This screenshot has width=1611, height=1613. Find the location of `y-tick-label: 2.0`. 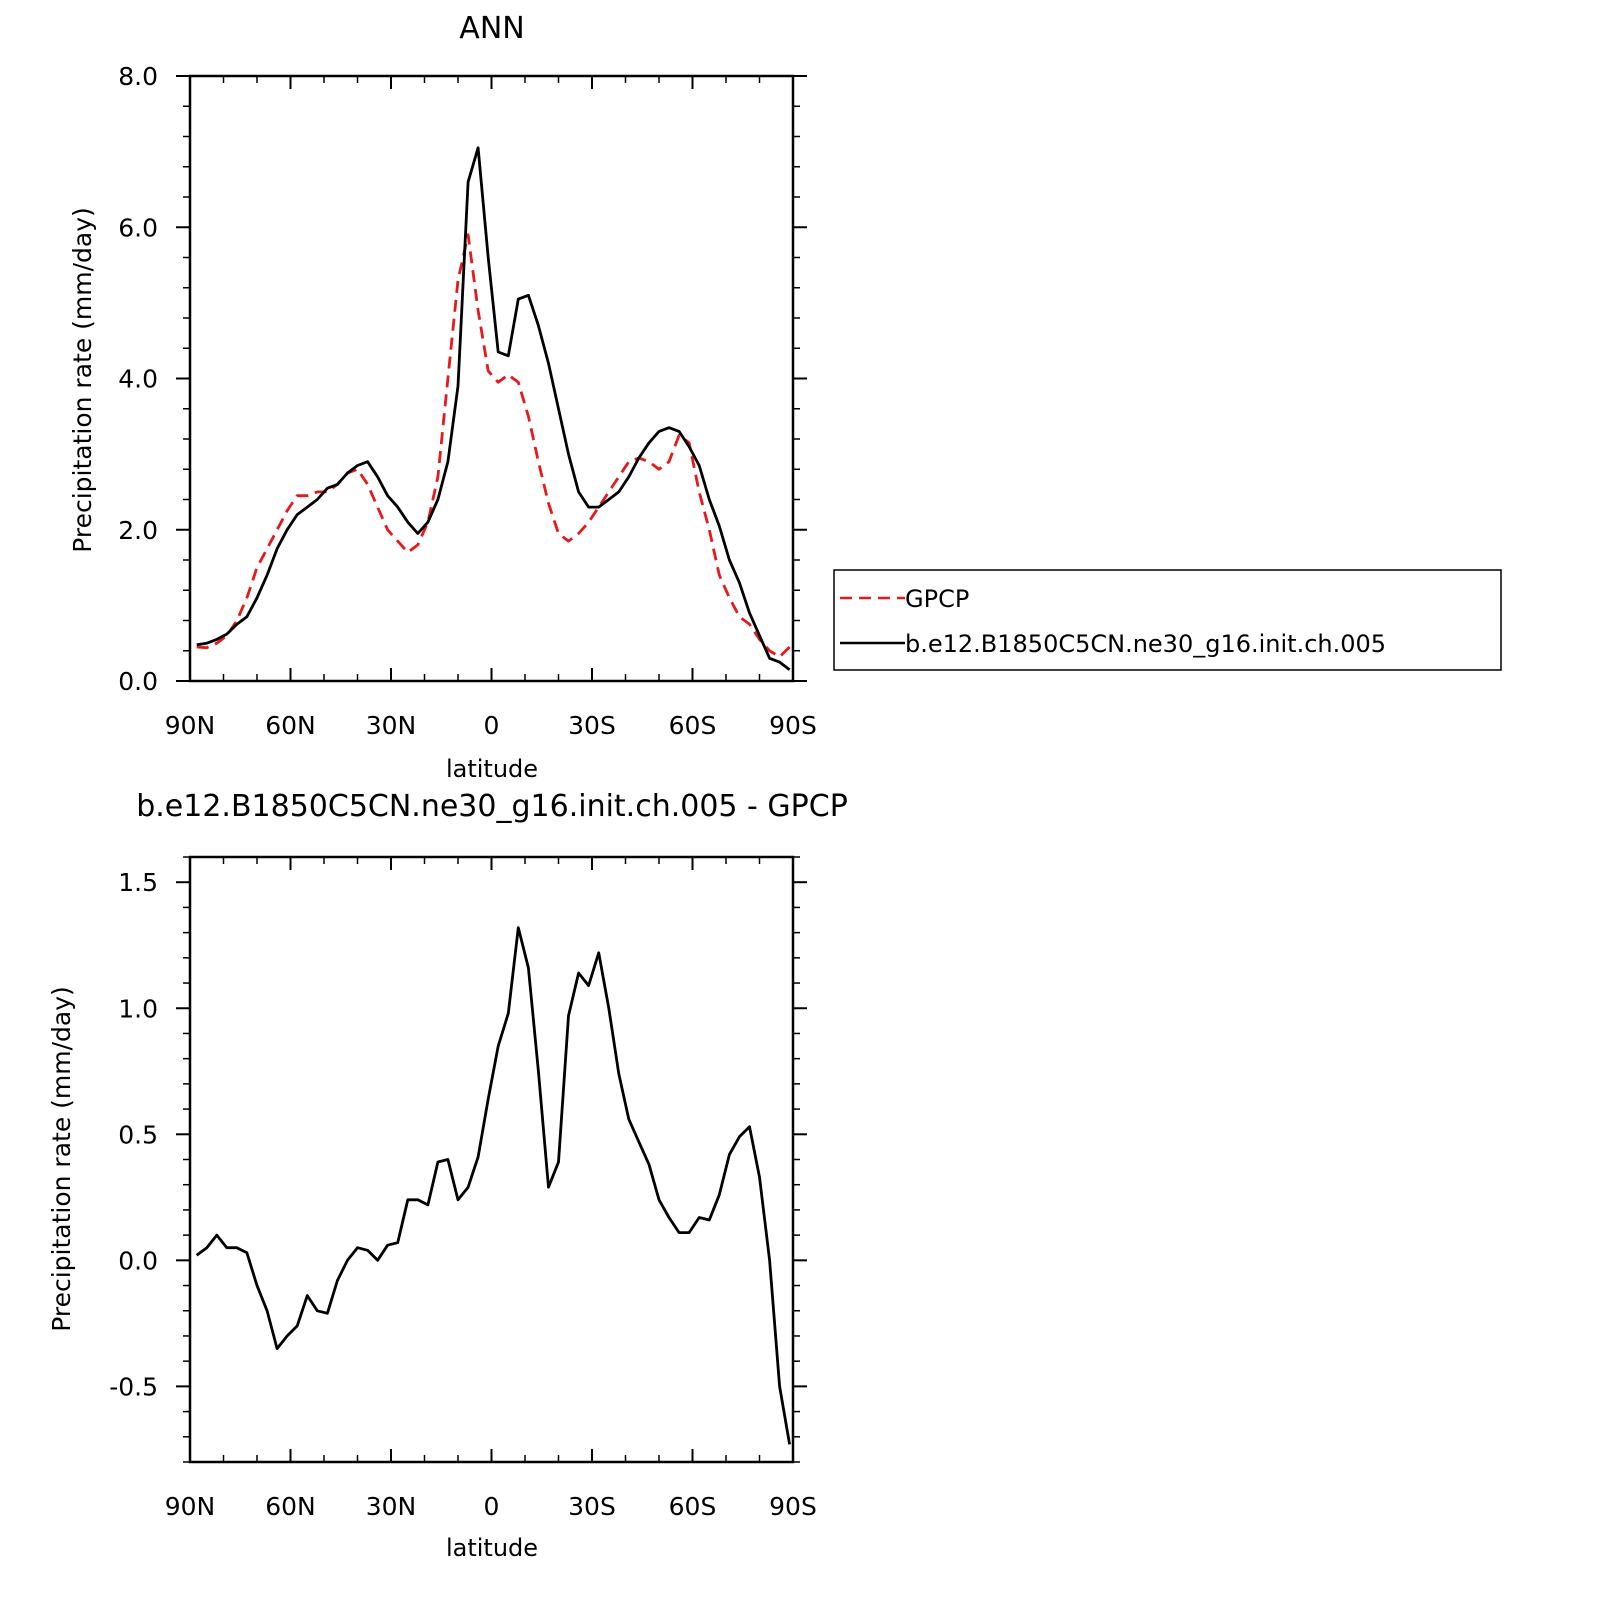

y-tick-label: 2.0 is located at coordinates (138, 530).